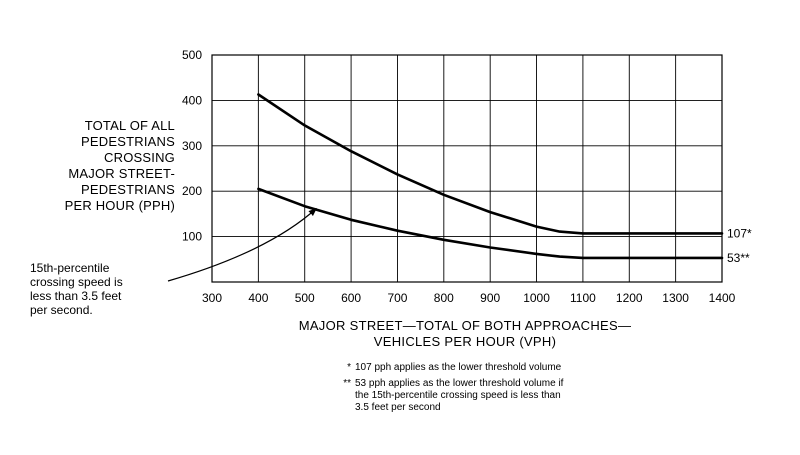  I want to click on series-end-label: 107*, so click(739, 233).